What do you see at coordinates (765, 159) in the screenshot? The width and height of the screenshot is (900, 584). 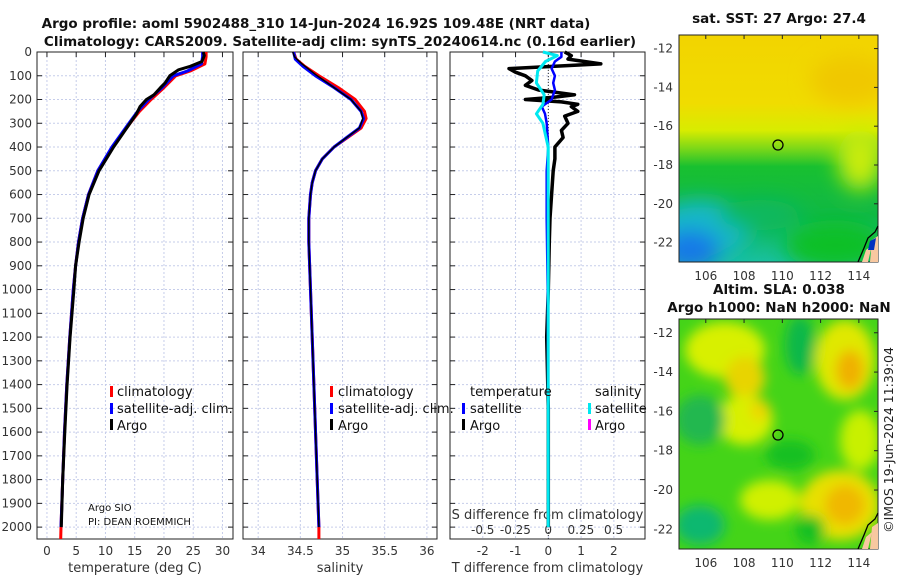 I see `sst-map-axes: 106 108 110 112 114 -12 -14 -16 -18 -20 -22` at bounding box center [765, 159].